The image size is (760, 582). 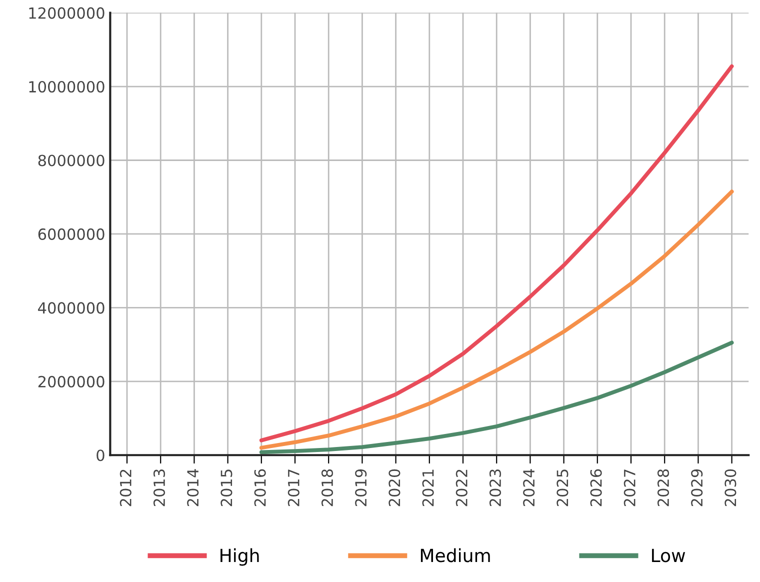 I want to click on legend-label: Medium, so click(x=455, y=555).